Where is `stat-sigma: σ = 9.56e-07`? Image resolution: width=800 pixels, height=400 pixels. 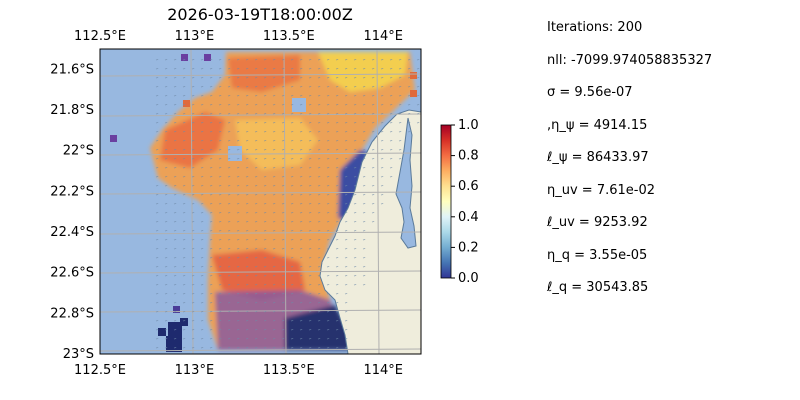 stat-sigma: σ = 9.56e-07 is located at coordinates (590, 92).